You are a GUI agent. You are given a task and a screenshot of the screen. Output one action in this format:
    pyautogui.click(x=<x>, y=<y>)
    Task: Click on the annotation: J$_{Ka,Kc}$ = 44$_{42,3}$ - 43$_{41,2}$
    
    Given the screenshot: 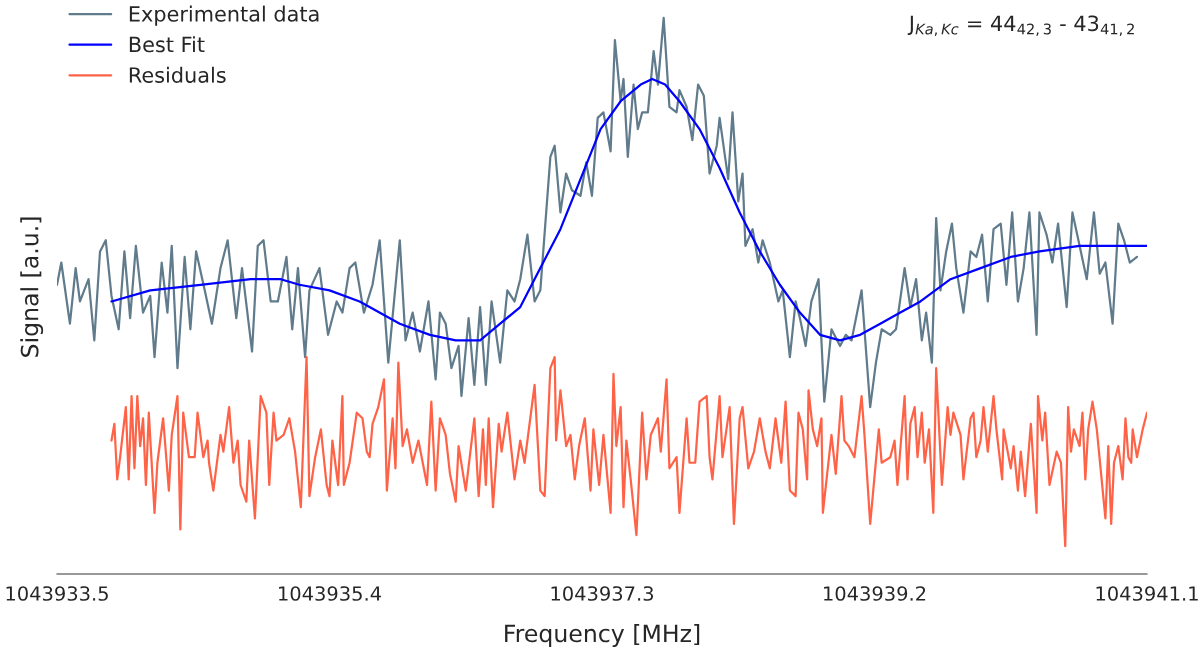 What is the action you would take?
    pyautogui.click(x=1020, y=25)
    